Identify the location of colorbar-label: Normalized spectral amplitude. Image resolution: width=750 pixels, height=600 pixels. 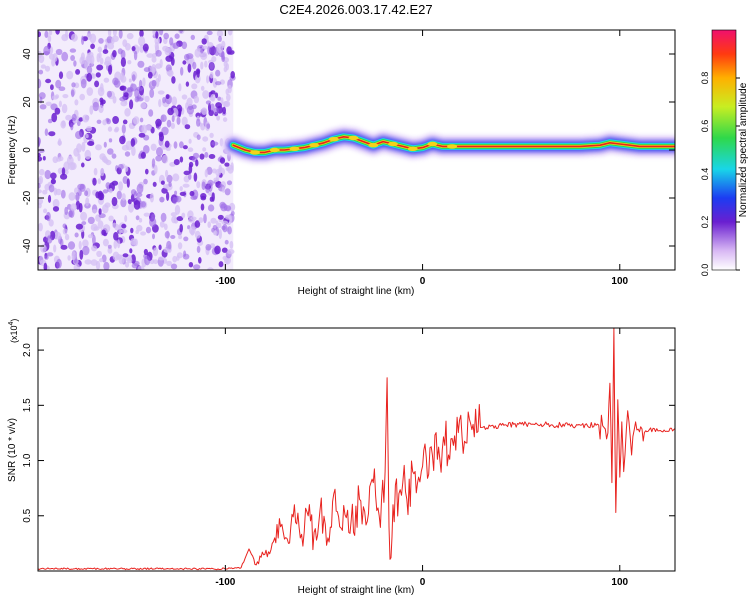
(743, 149).